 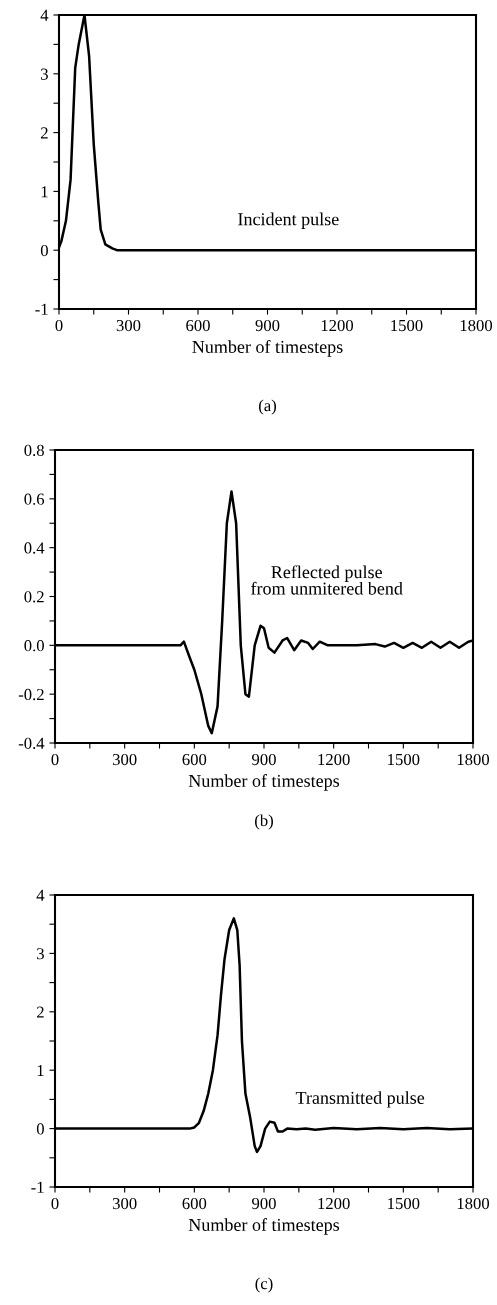 I want to click on y-tick-label: 0.2, so click(x=34, y=597).